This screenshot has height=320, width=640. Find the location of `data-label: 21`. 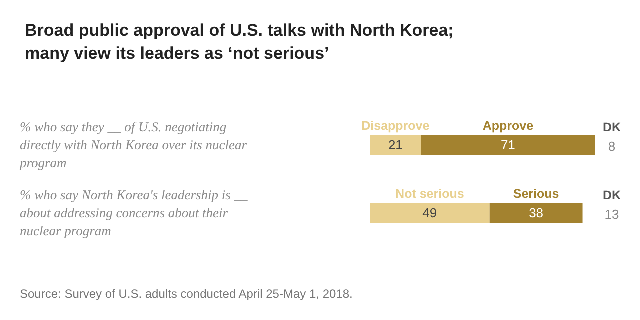

data-label: 21 is located at coordinates (395, 145).